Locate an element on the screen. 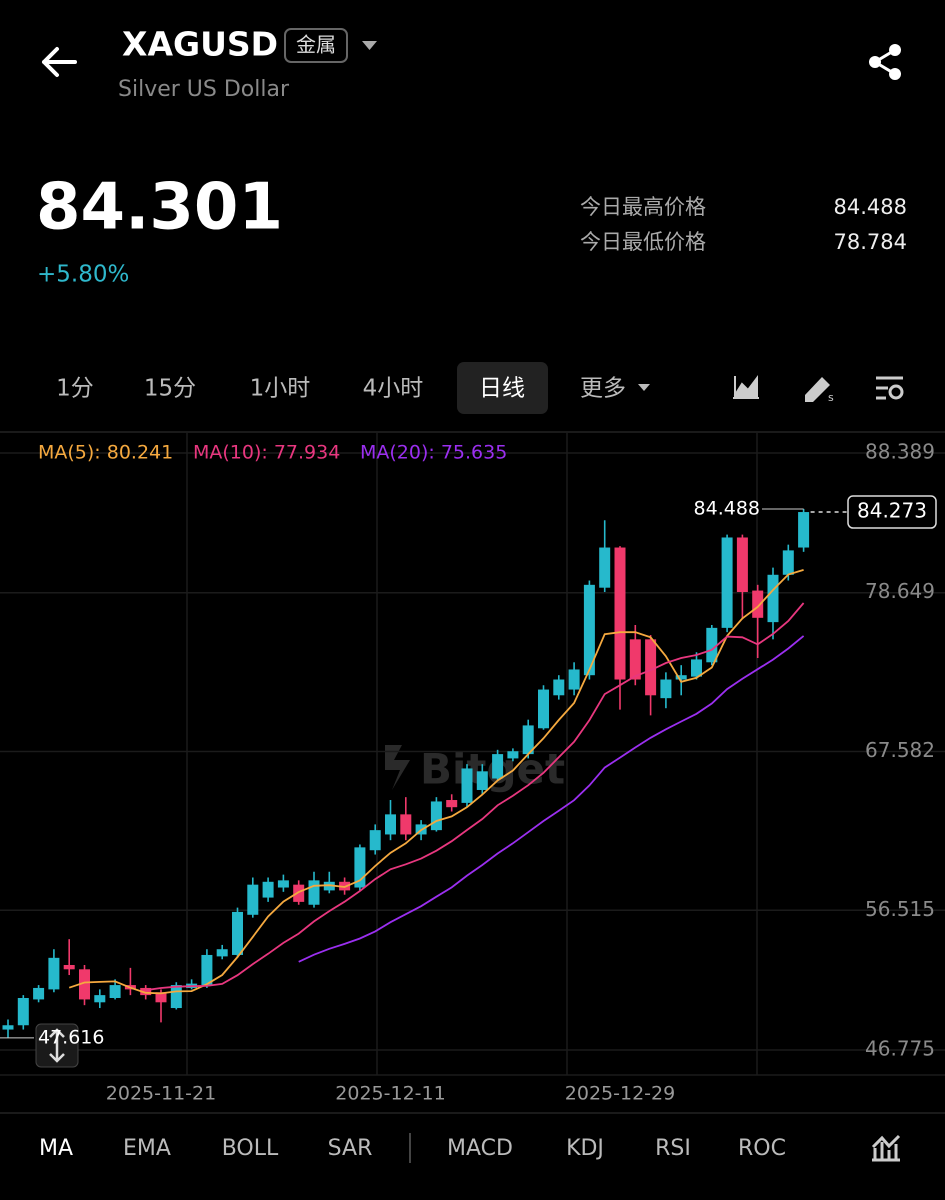  x-tick-label: 2025-12-11 is located at coordinates (390, 1094).